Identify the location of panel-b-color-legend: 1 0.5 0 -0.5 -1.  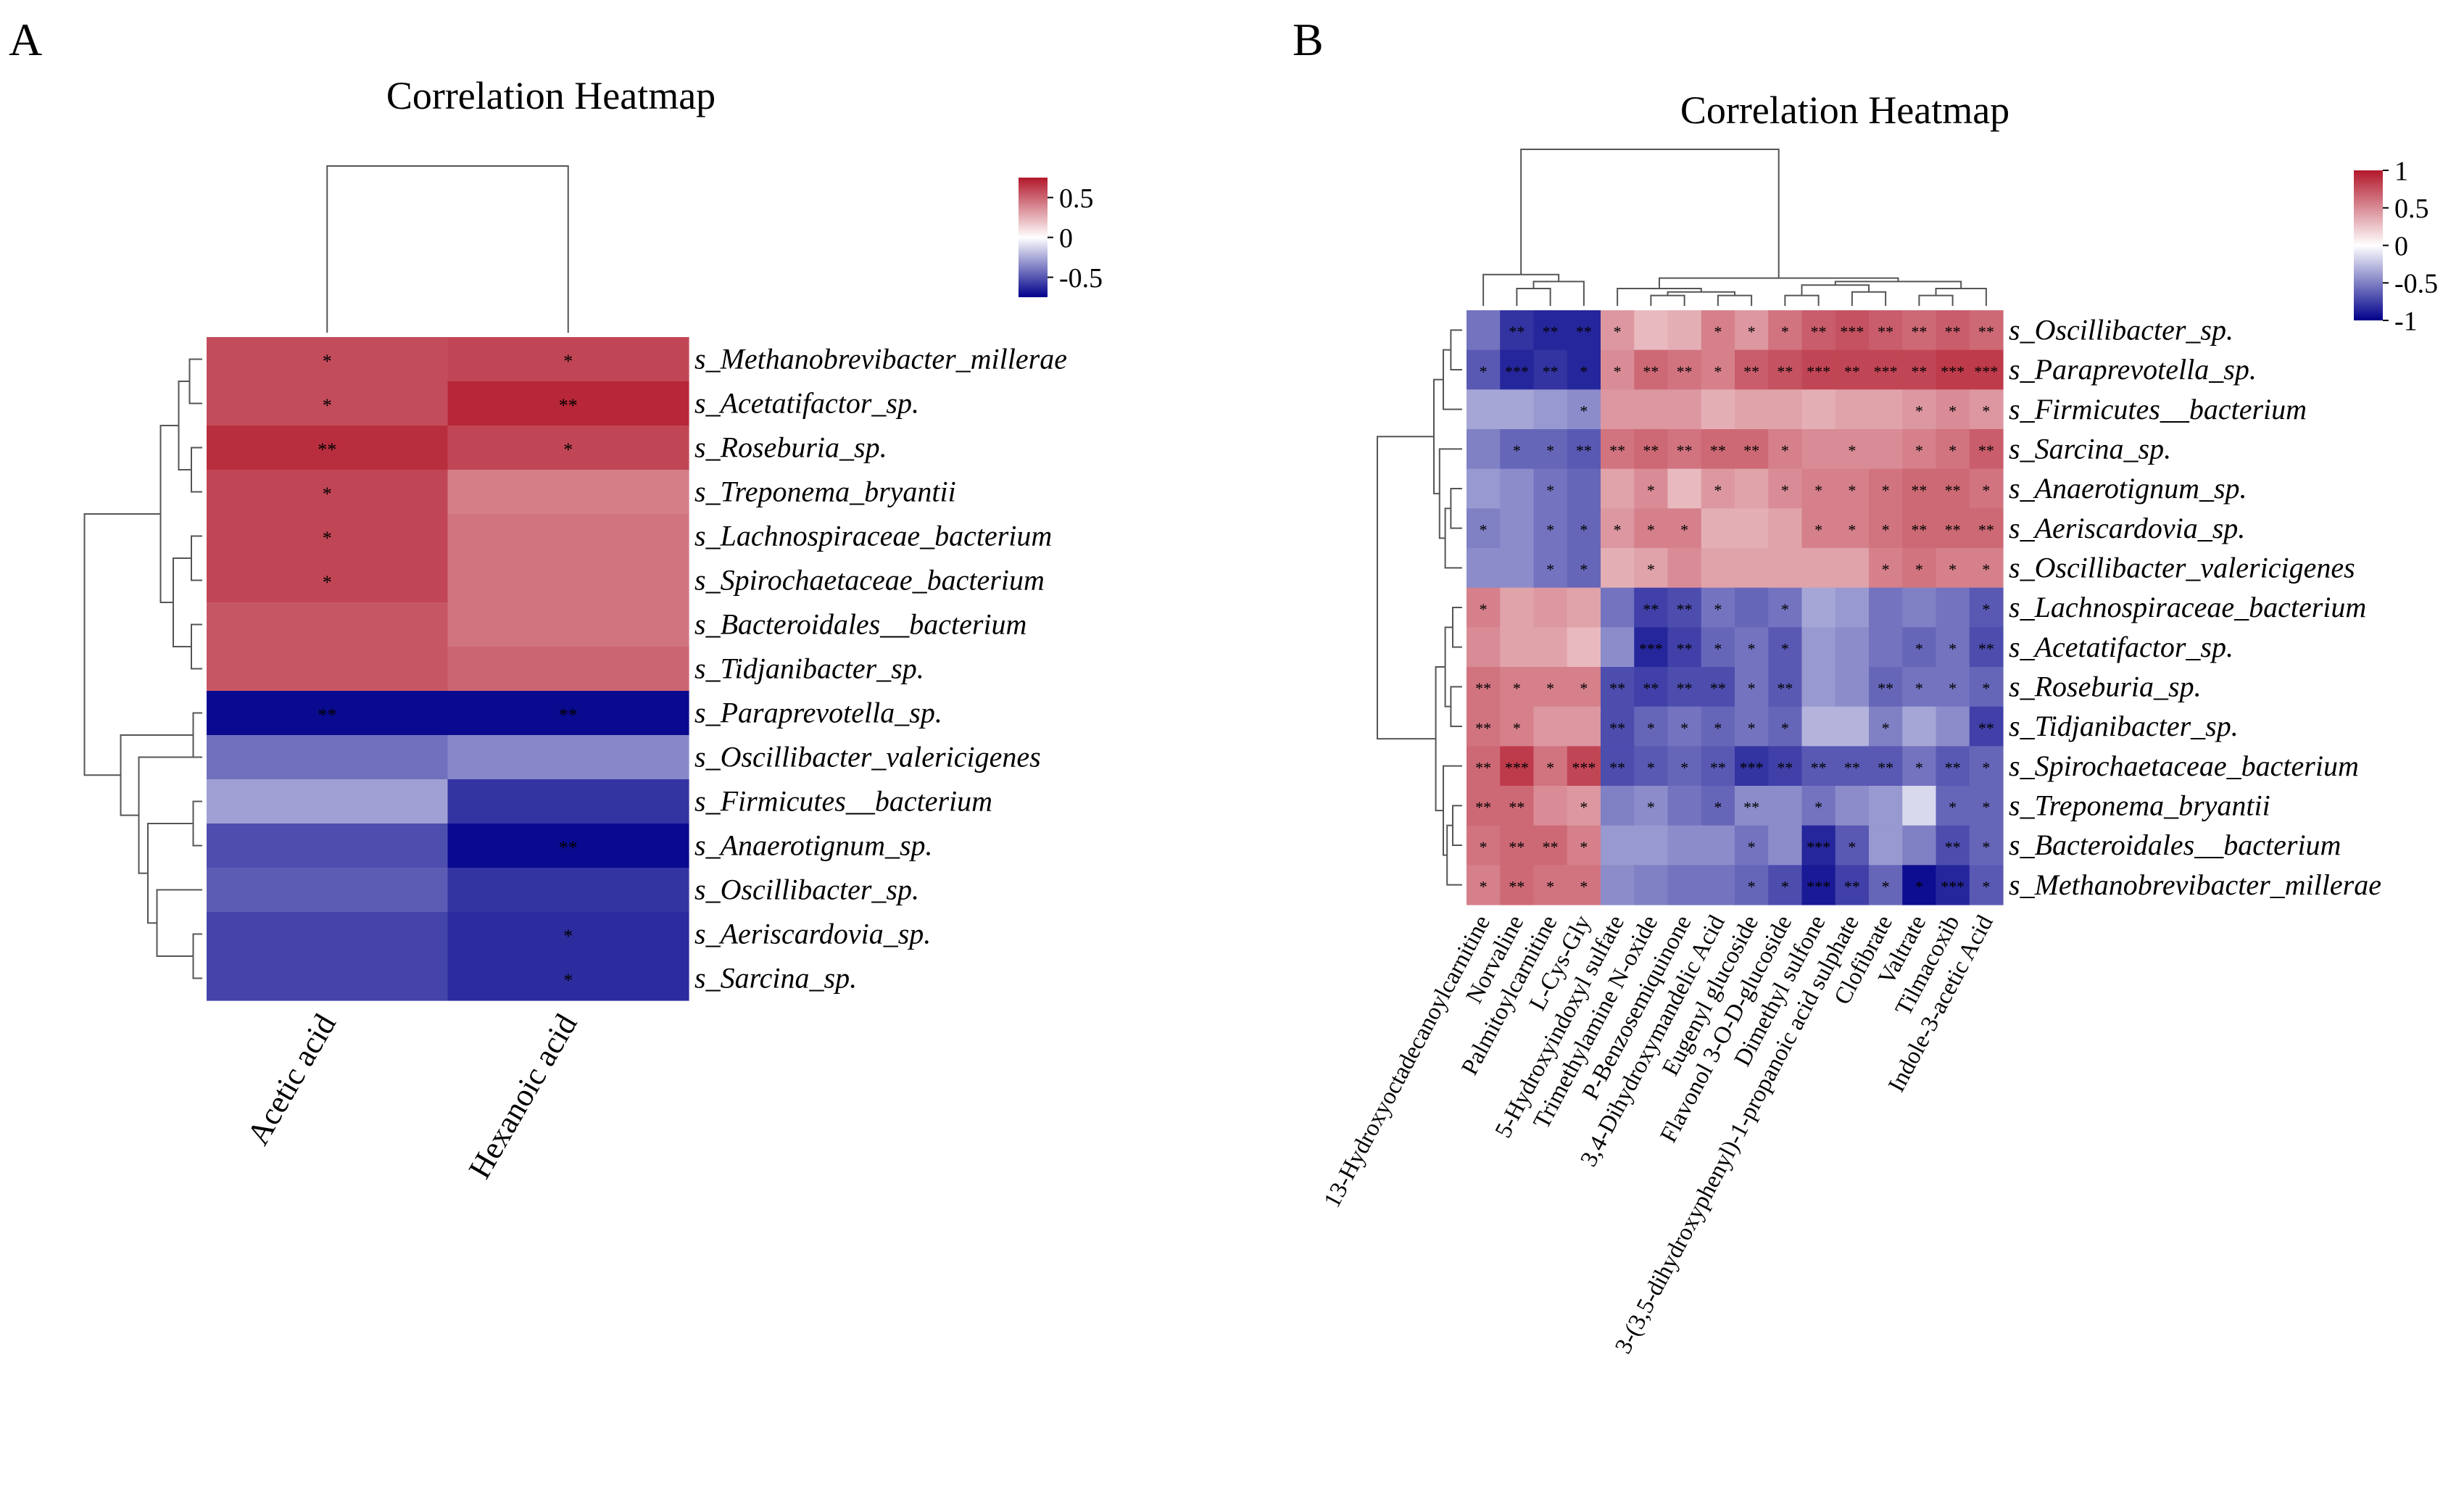
(2396, 246).